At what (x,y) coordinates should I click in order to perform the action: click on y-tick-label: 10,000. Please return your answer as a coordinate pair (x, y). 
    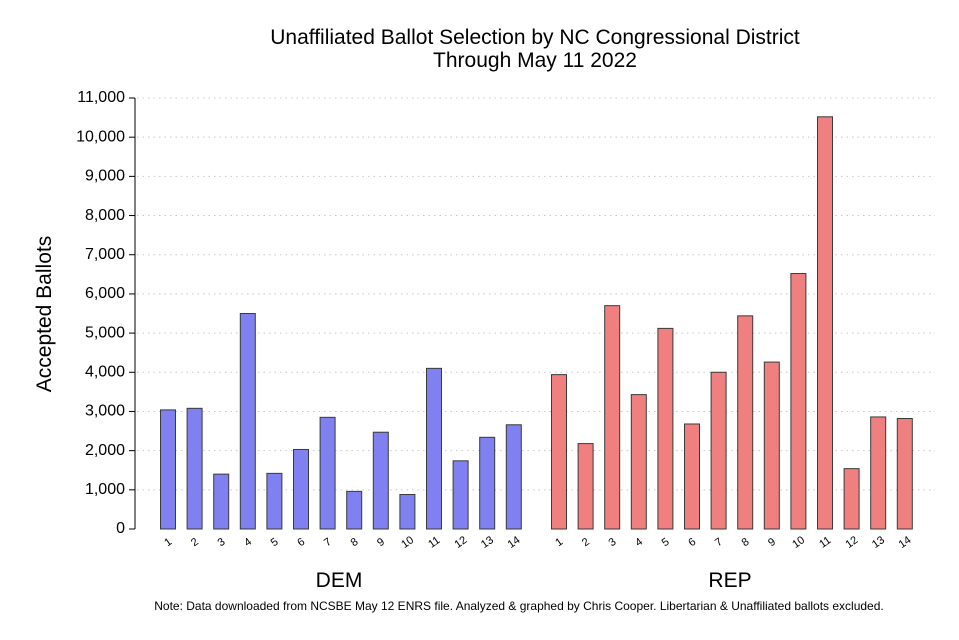
    Looking at the image, I should click on (100, 136).